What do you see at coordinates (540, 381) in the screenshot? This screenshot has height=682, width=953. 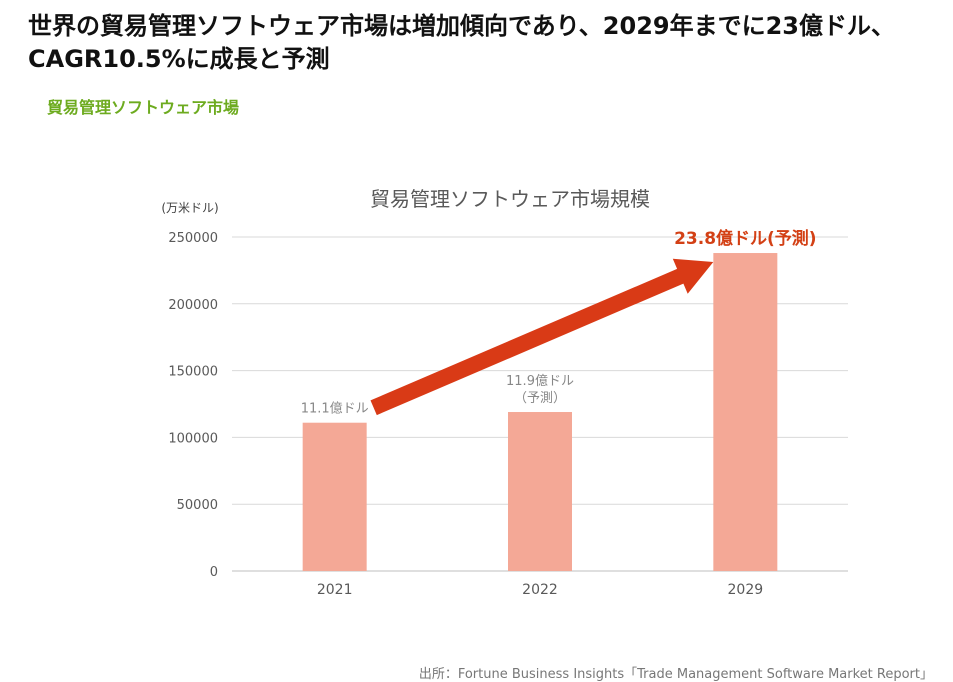 I see `bar-value-label: 11.9億ドル` at bounding box center [540, 381].